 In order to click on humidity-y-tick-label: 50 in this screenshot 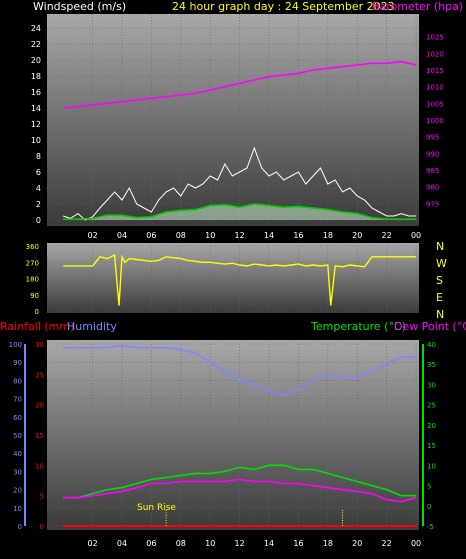, I will do `click(17, 436)`.